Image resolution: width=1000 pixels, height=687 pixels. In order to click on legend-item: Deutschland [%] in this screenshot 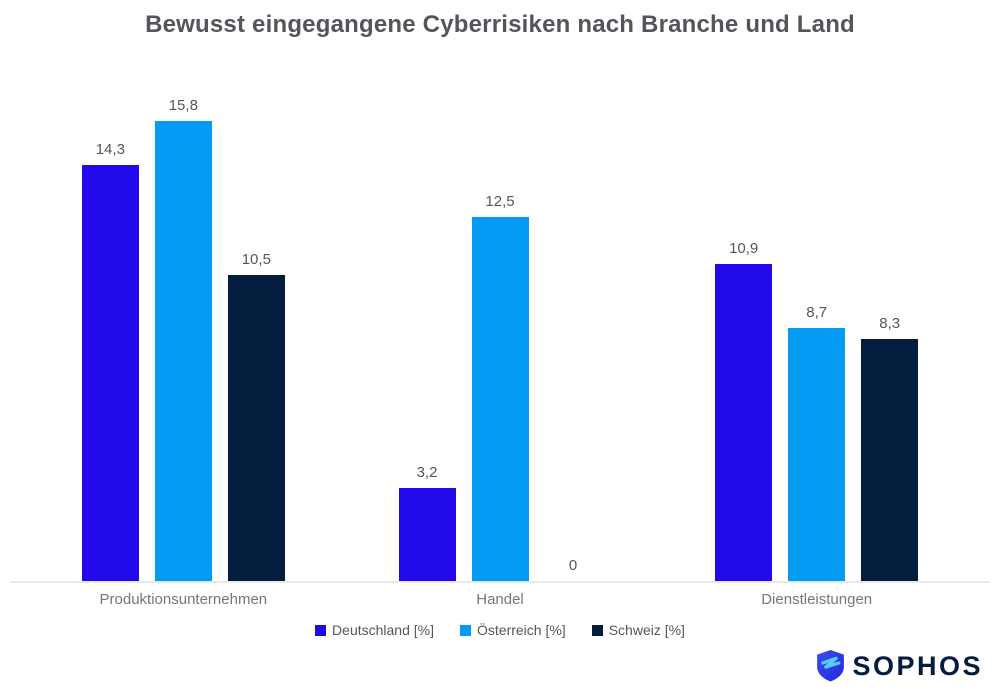, I will do `click(374, 630)`.